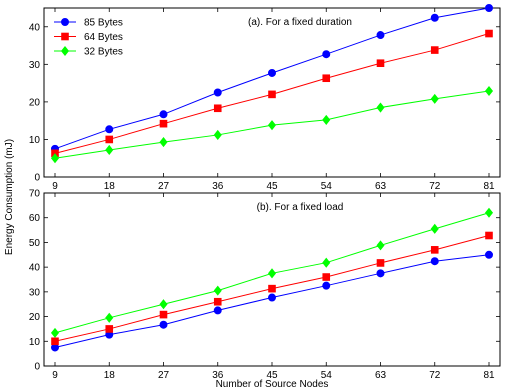  I want to click on legend-label: 85 Bytes, so click(103, 23).